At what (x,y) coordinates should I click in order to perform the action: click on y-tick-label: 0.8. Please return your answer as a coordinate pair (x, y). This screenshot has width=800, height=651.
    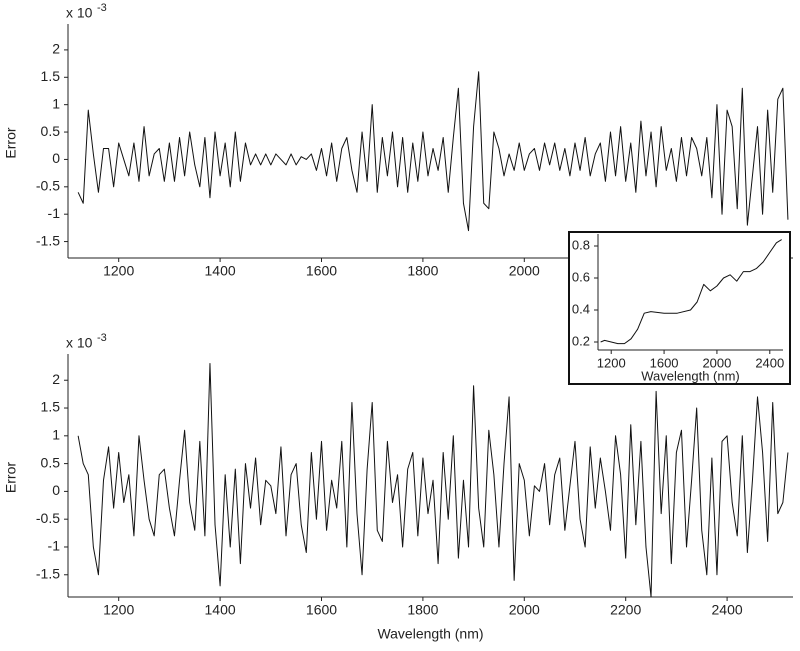
    Looking at the image, I should click on (581, 244).